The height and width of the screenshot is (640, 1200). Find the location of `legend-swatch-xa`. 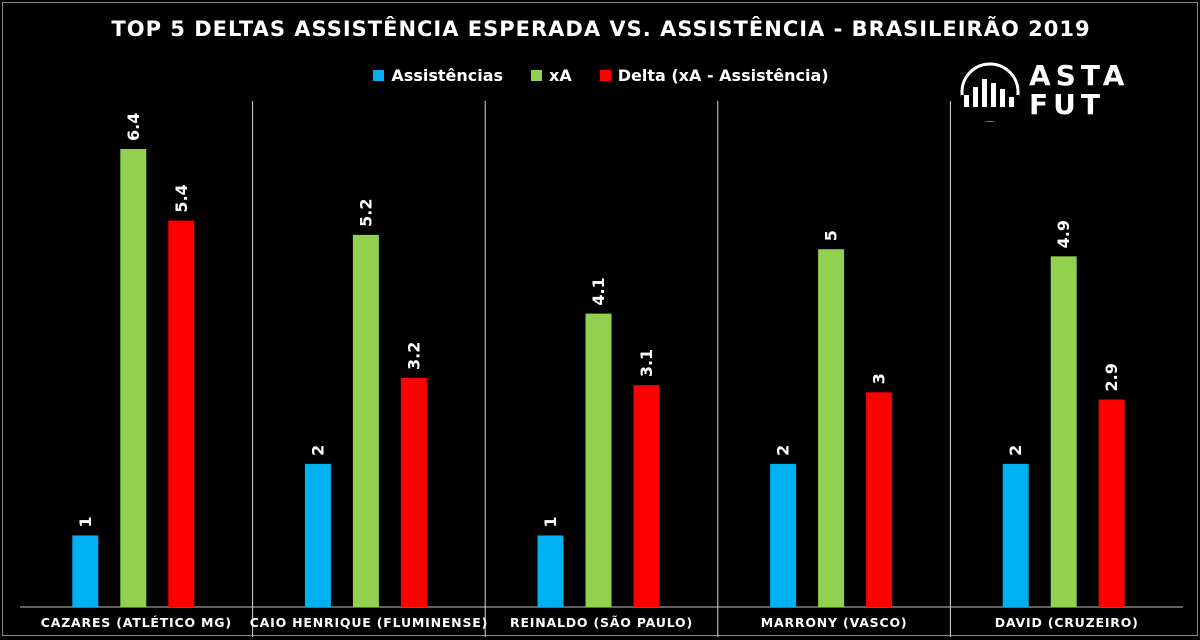

legend-swatch-xa is located at coordinates (537, 75).